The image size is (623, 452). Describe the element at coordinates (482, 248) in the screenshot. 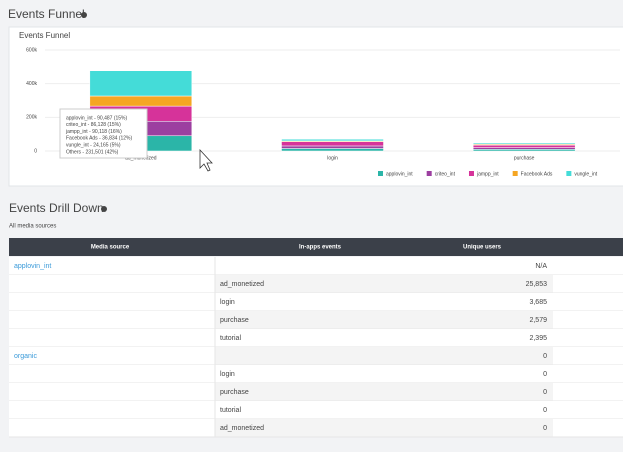

I see `column-header: Unique users` at that location.